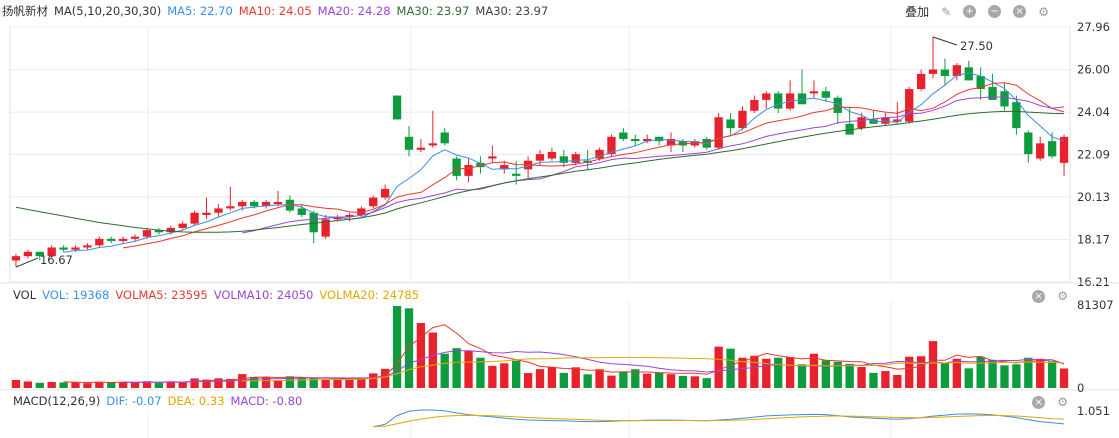 This screenshot has height=438, width=1119. What do you see at coordinates (1043, 11) in the screenshot?
I see `gear-icon: ⚙` at bounding box center [1043, 11].